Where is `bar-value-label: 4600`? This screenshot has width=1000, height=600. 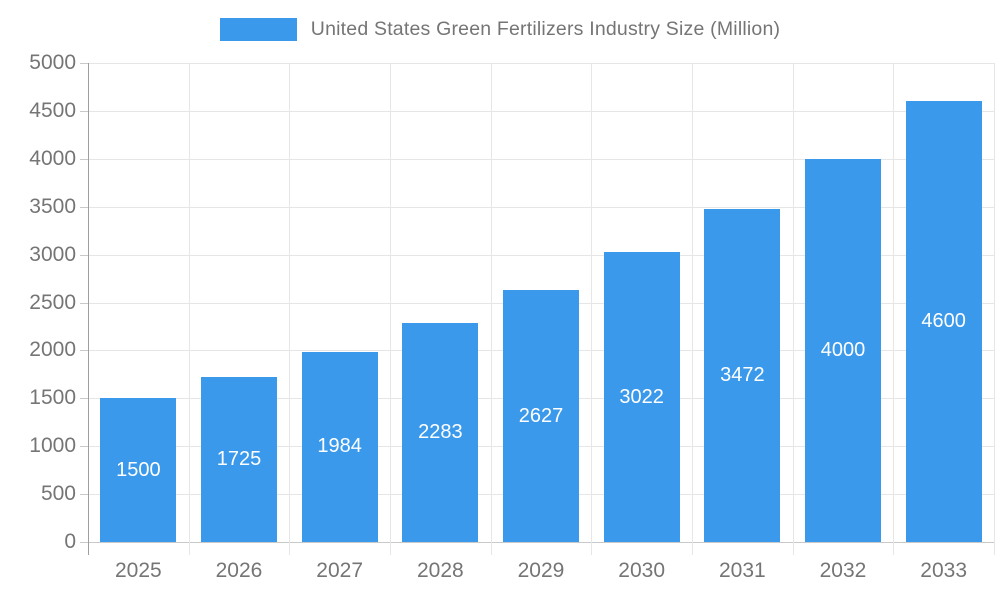 bar-value-label: 4600 is located at coordinates (943, 321).